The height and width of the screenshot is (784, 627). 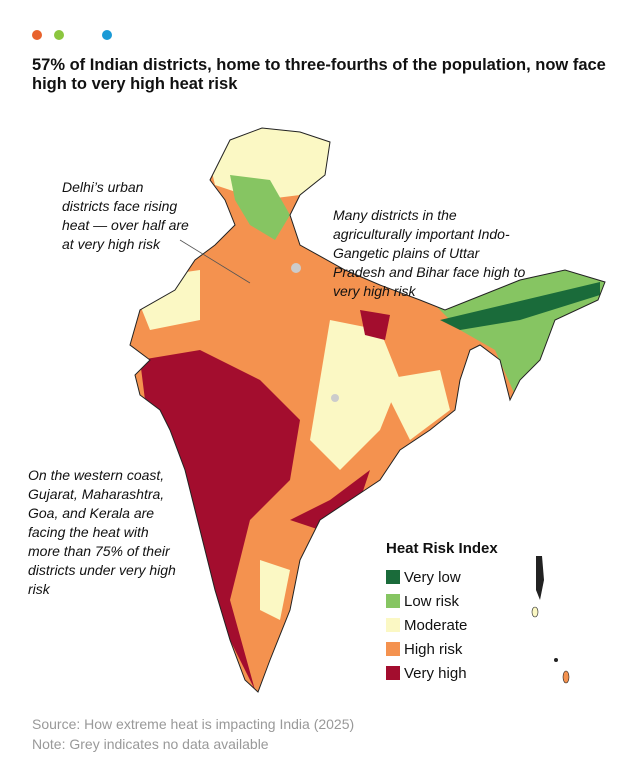 What do you see at coordinates (59, 35) in the screenshot?
I see `green-dot` at bounding box center [59, 35].